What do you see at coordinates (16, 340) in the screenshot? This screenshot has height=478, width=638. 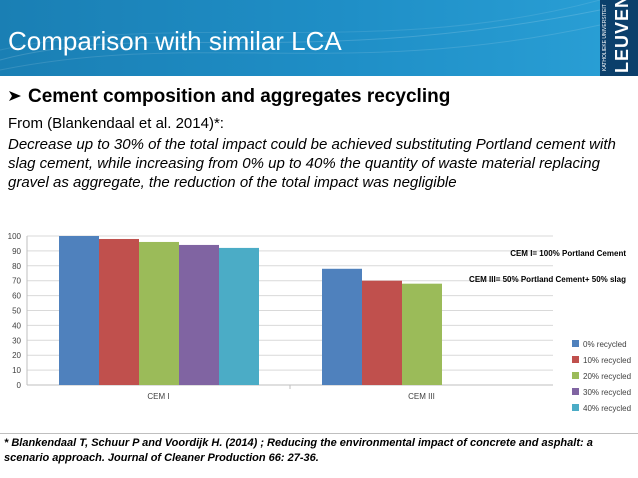 I see `y-tick-label: 30` at bounding box center [16, 340].